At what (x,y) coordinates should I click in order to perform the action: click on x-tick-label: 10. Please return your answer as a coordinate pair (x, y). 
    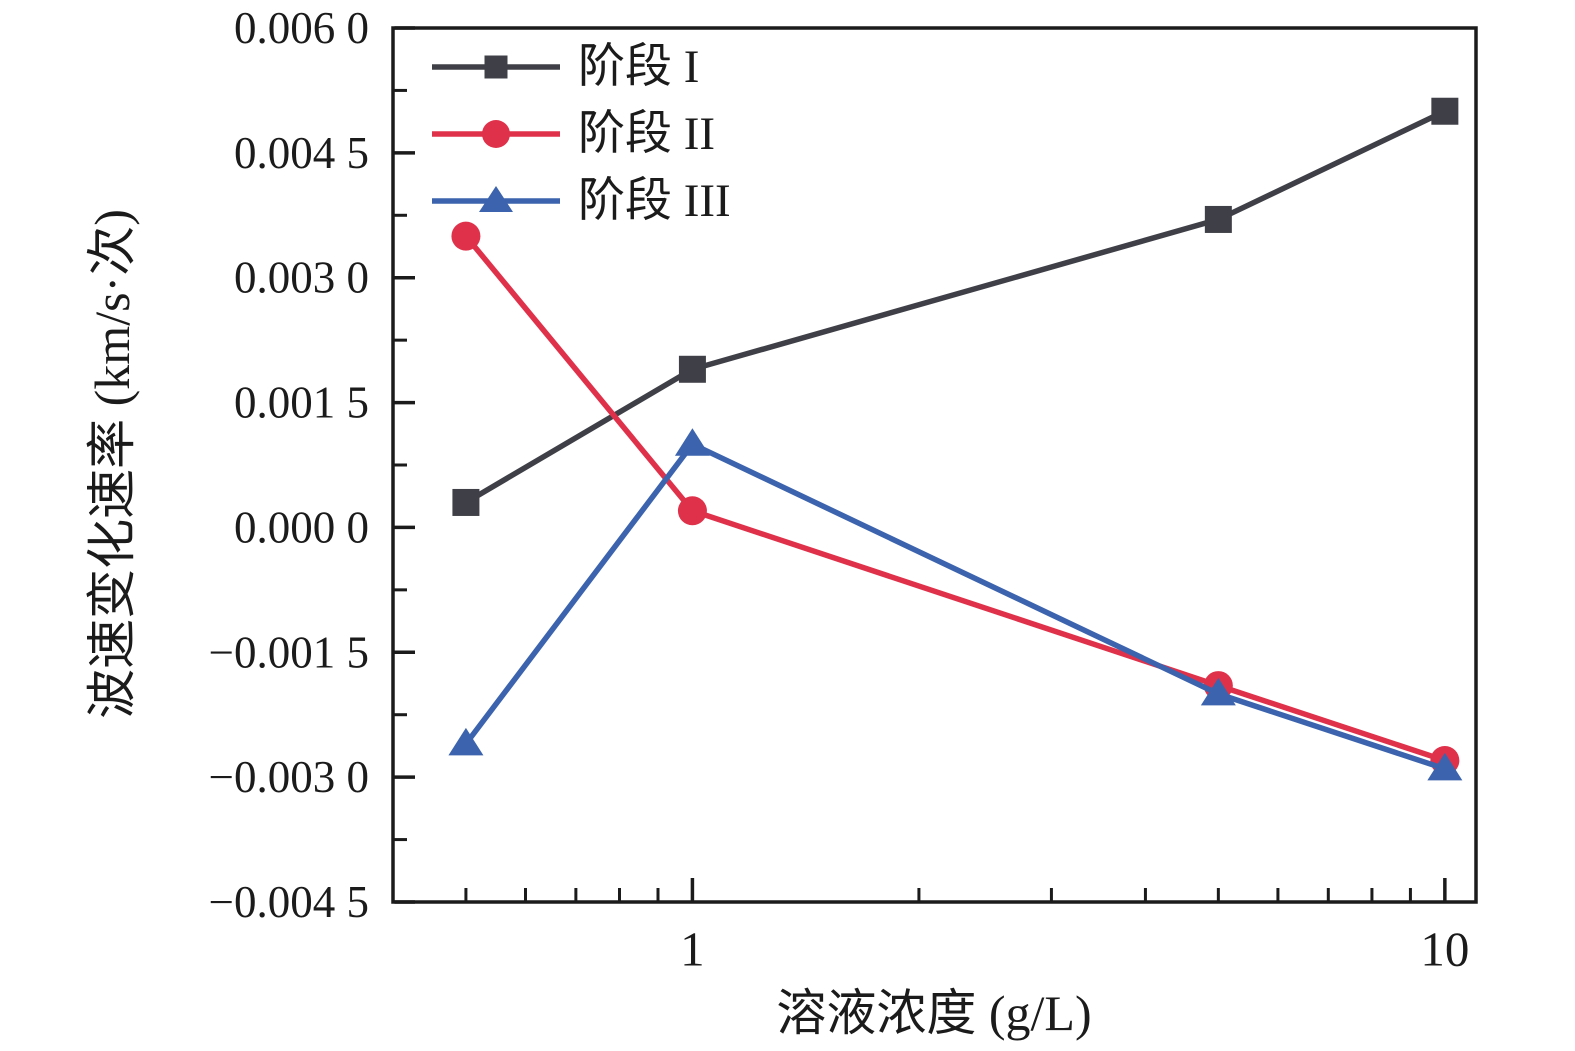
    Looking at the image, I should click on (1444, 949).